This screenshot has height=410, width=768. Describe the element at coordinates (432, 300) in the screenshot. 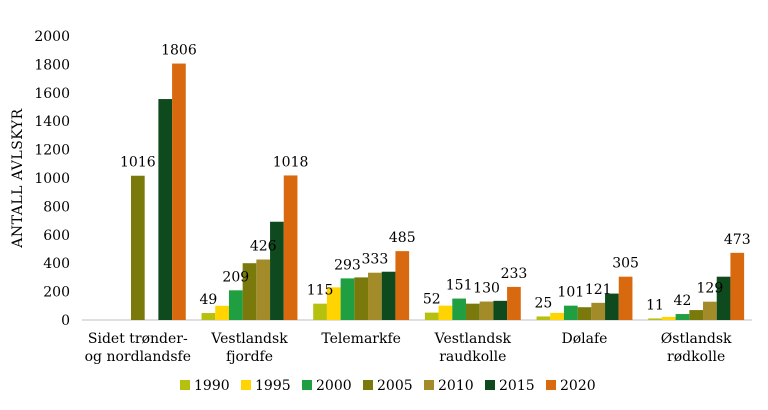

I see `data-label-1990-3: 52` at that location.